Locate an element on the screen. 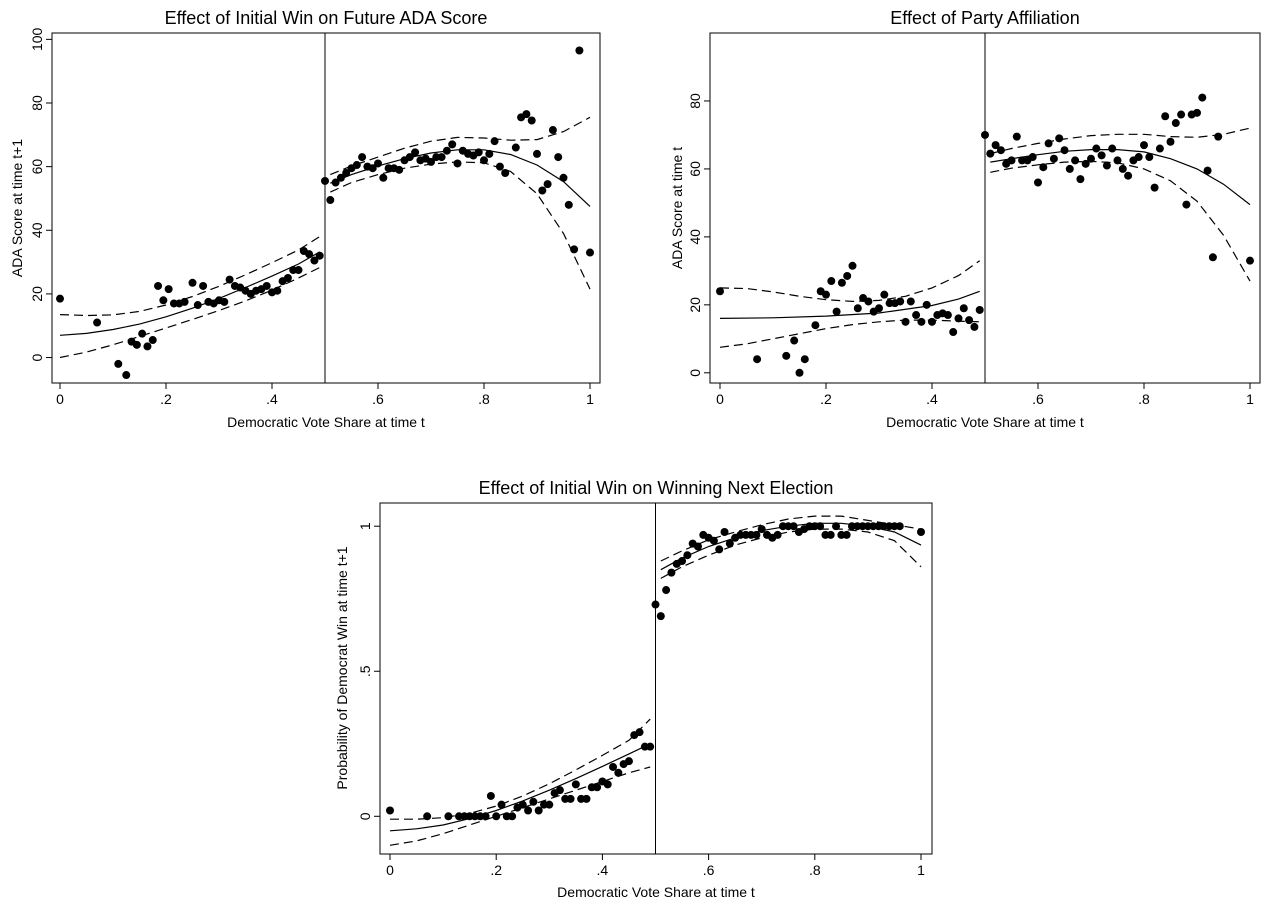  y-tick-label: 0 is located at coordinates (365, 816).